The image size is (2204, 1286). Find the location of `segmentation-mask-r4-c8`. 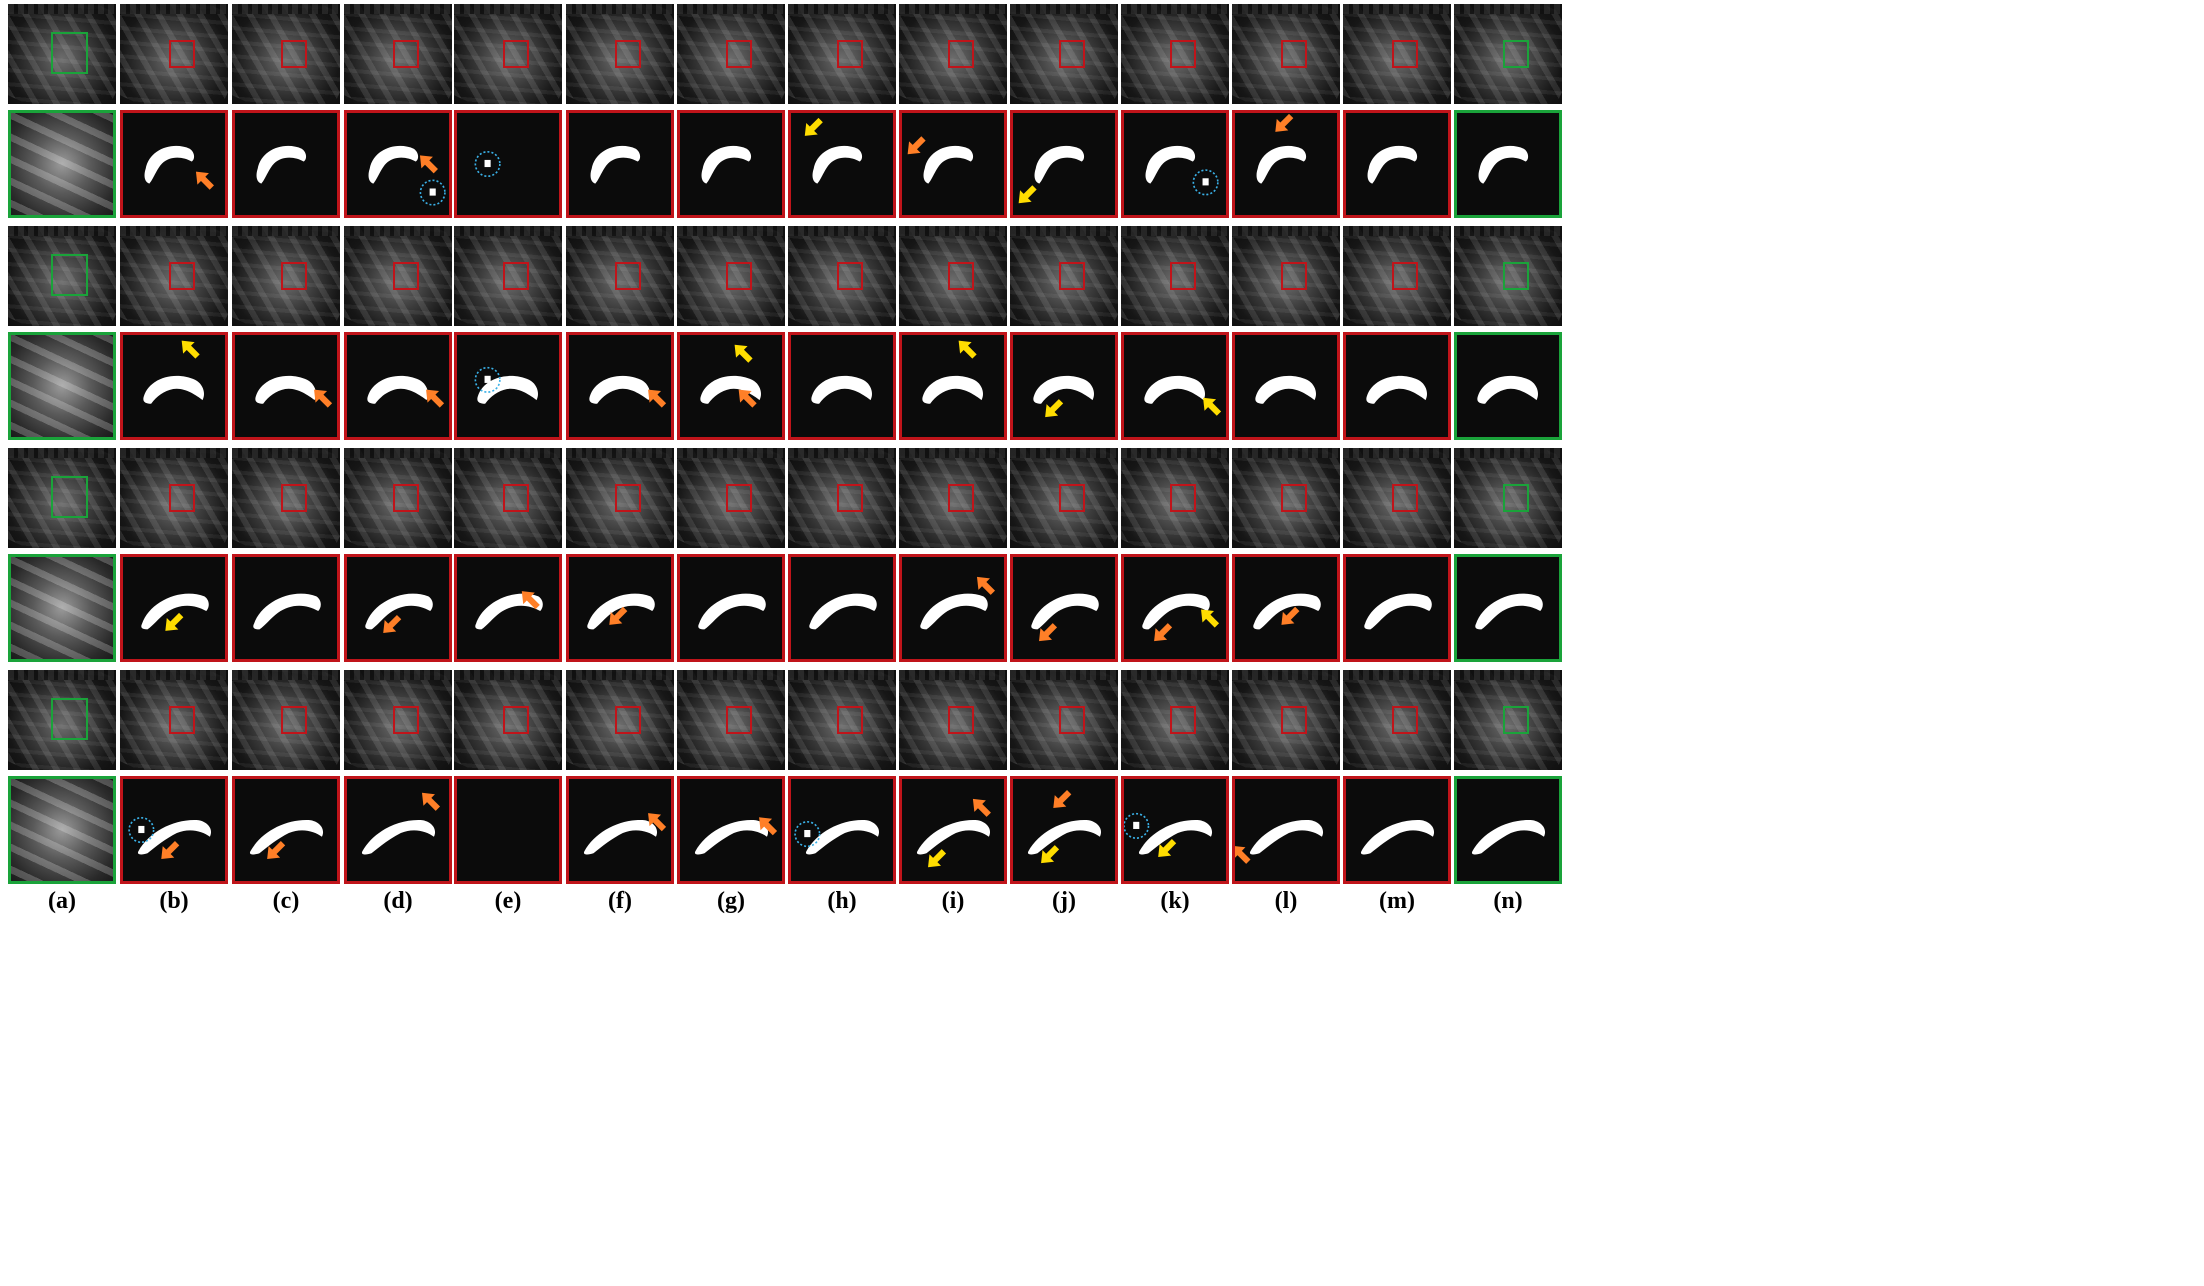

segmentation-mask-r4-c8 is located at coordinates (842, 830).